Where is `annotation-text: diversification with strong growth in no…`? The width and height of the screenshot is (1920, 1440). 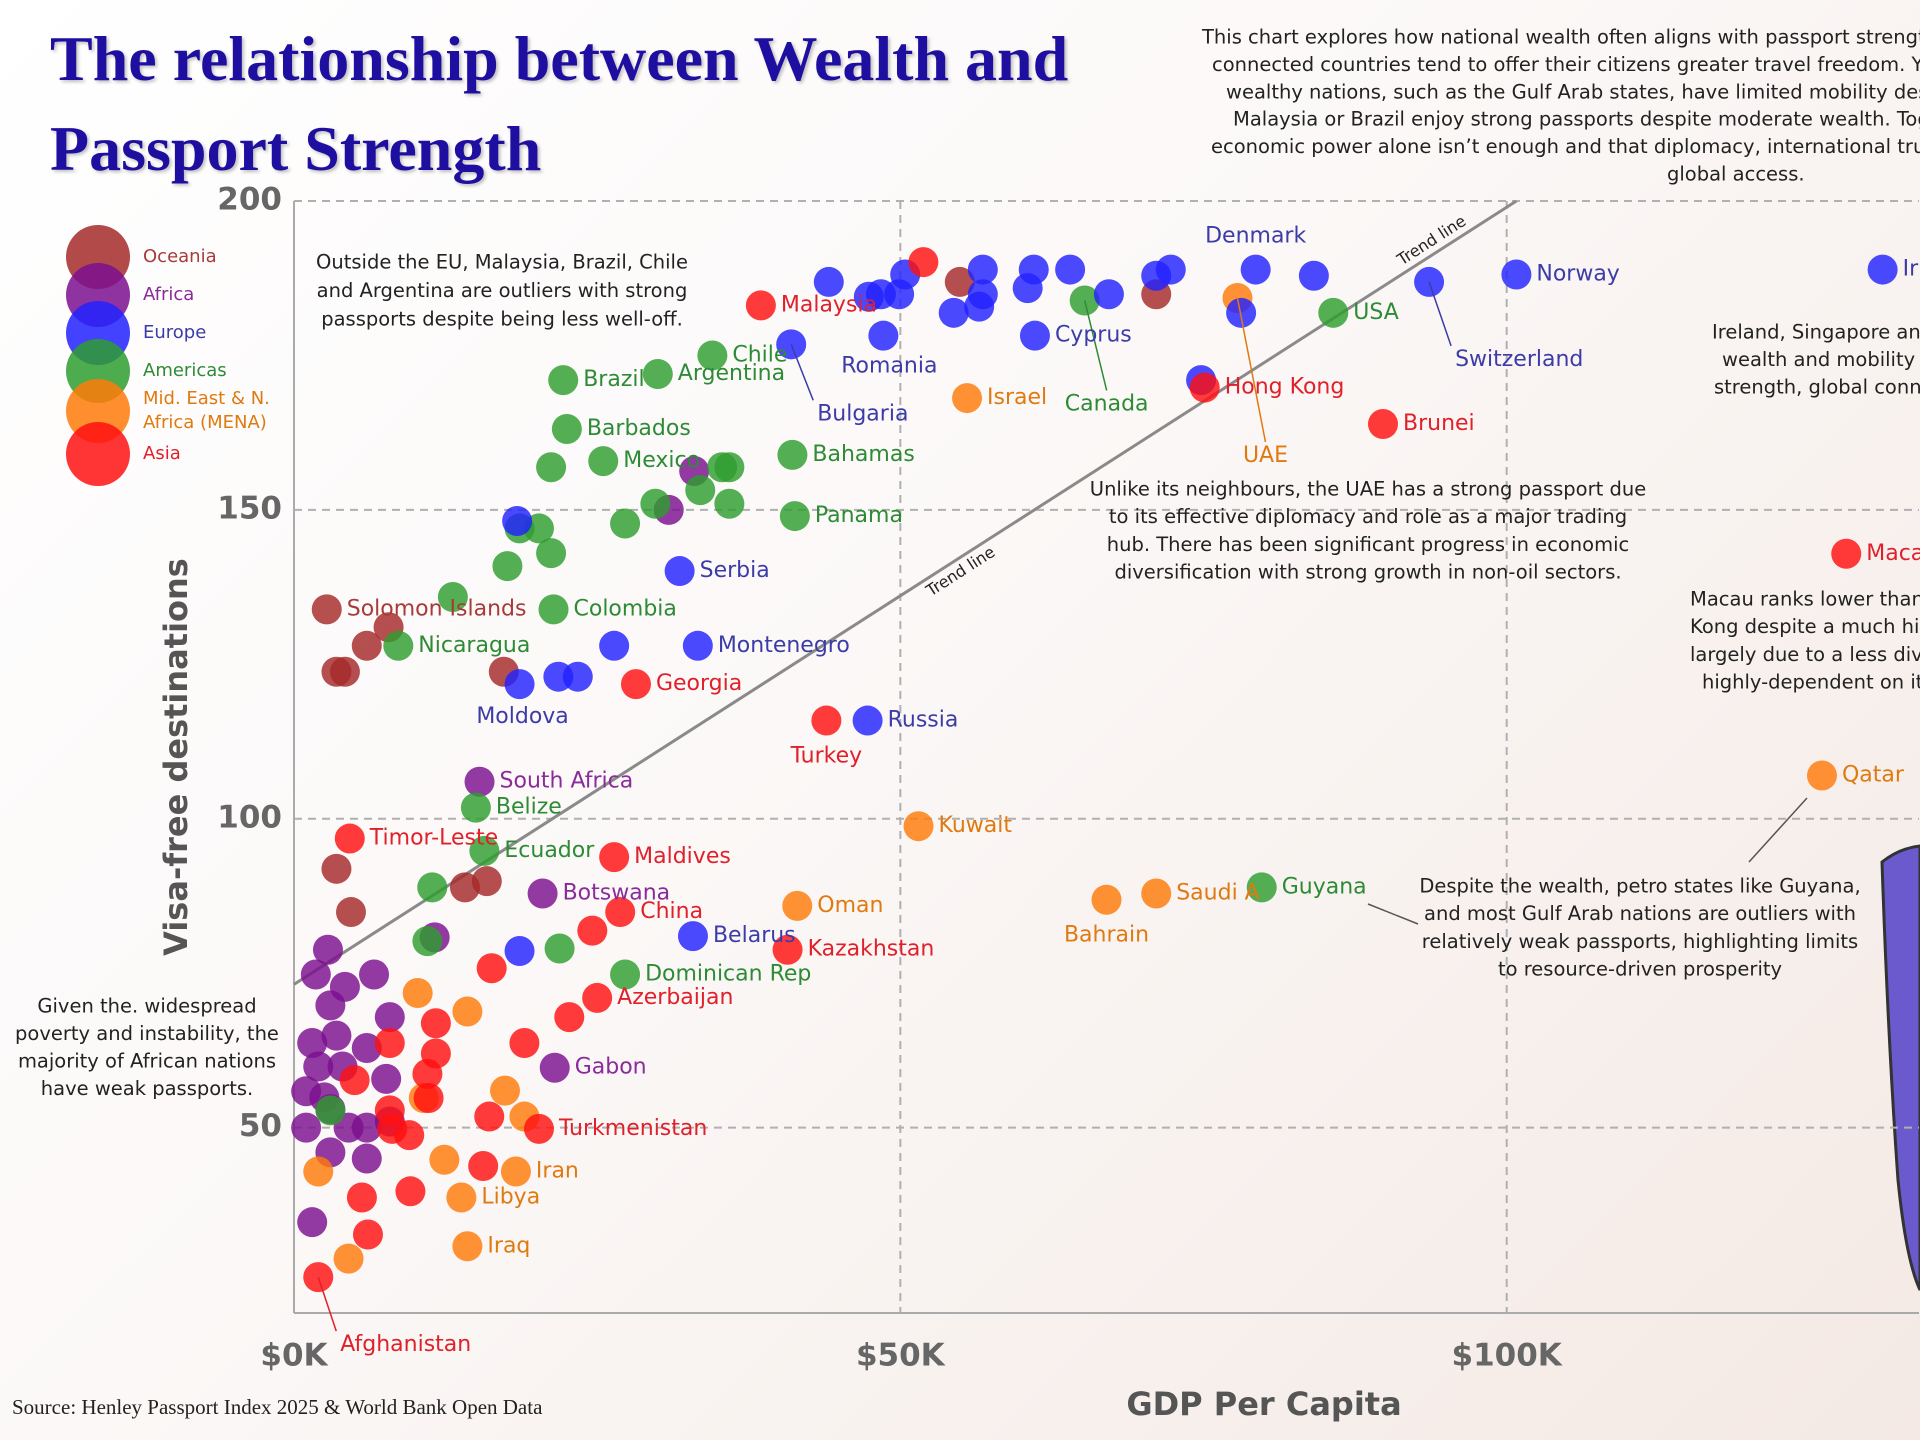 annotation-text: diversification with strong growth in no… is located at coordinates (1367, 572).